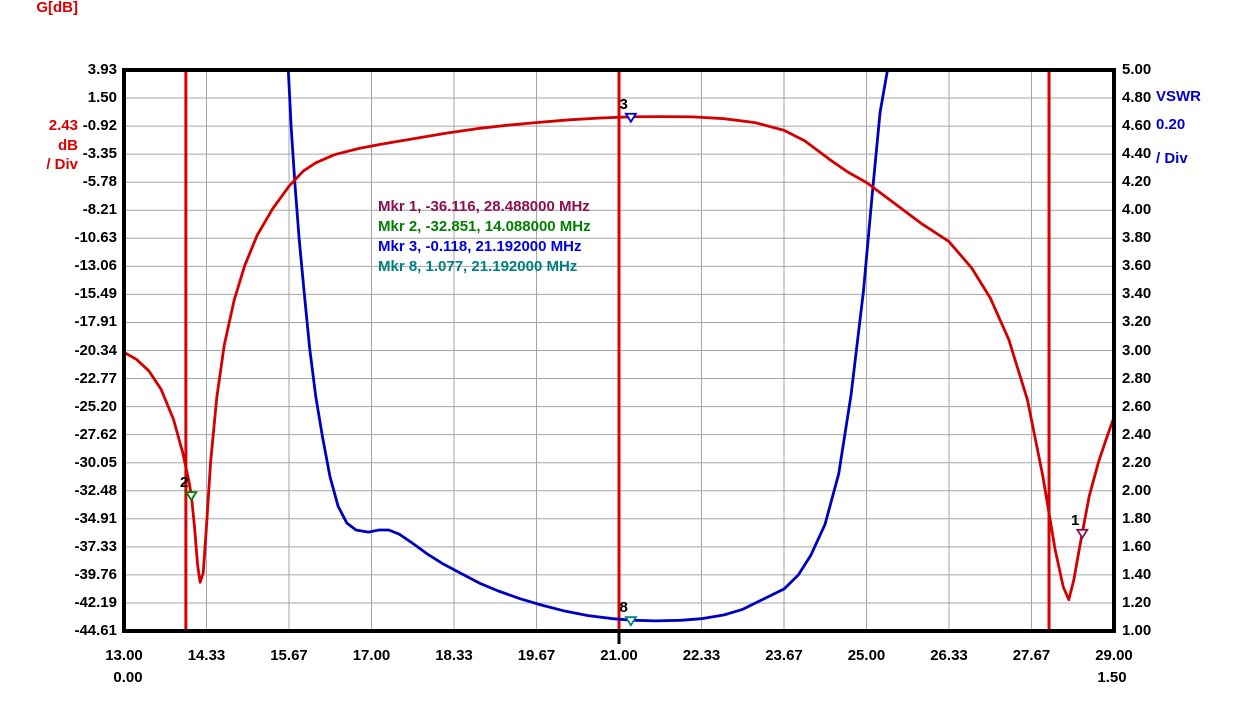 This screenshot has height=704, width=1236. What do you see at coordinates (1137, 210) in the screenshot?
I see `right-axis-tick: 4.00` at bounding box center [1137, 210].